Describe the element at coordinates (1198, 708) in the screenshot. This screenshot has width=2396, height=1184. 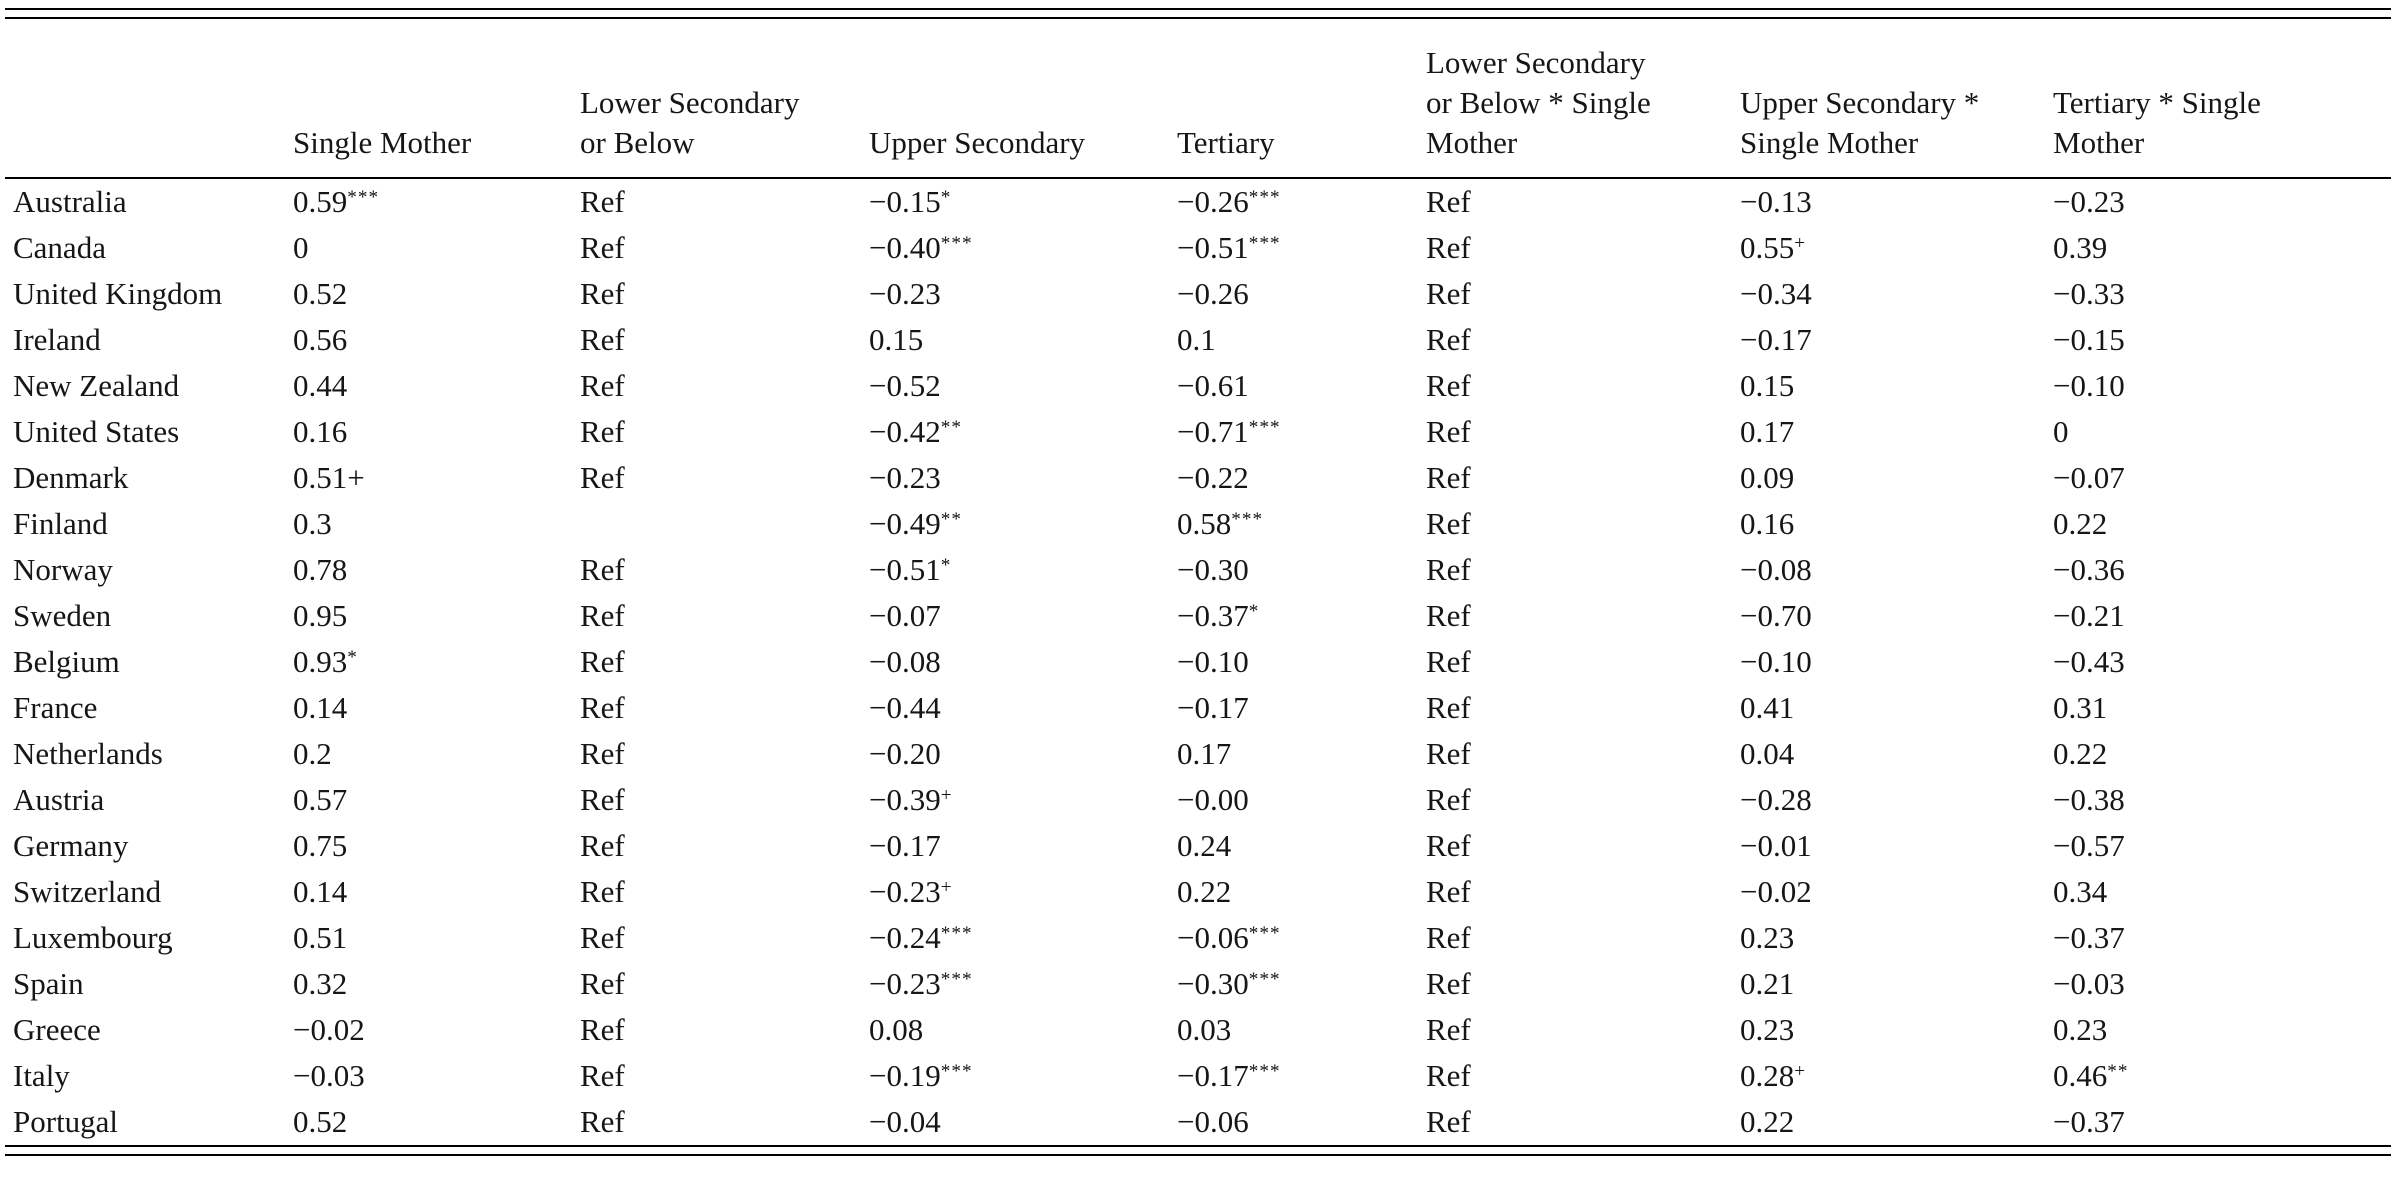
I see `table-row-france: France 0.14 Ref −0.44 −0.17 Ref 0.41 0.31` at that location.